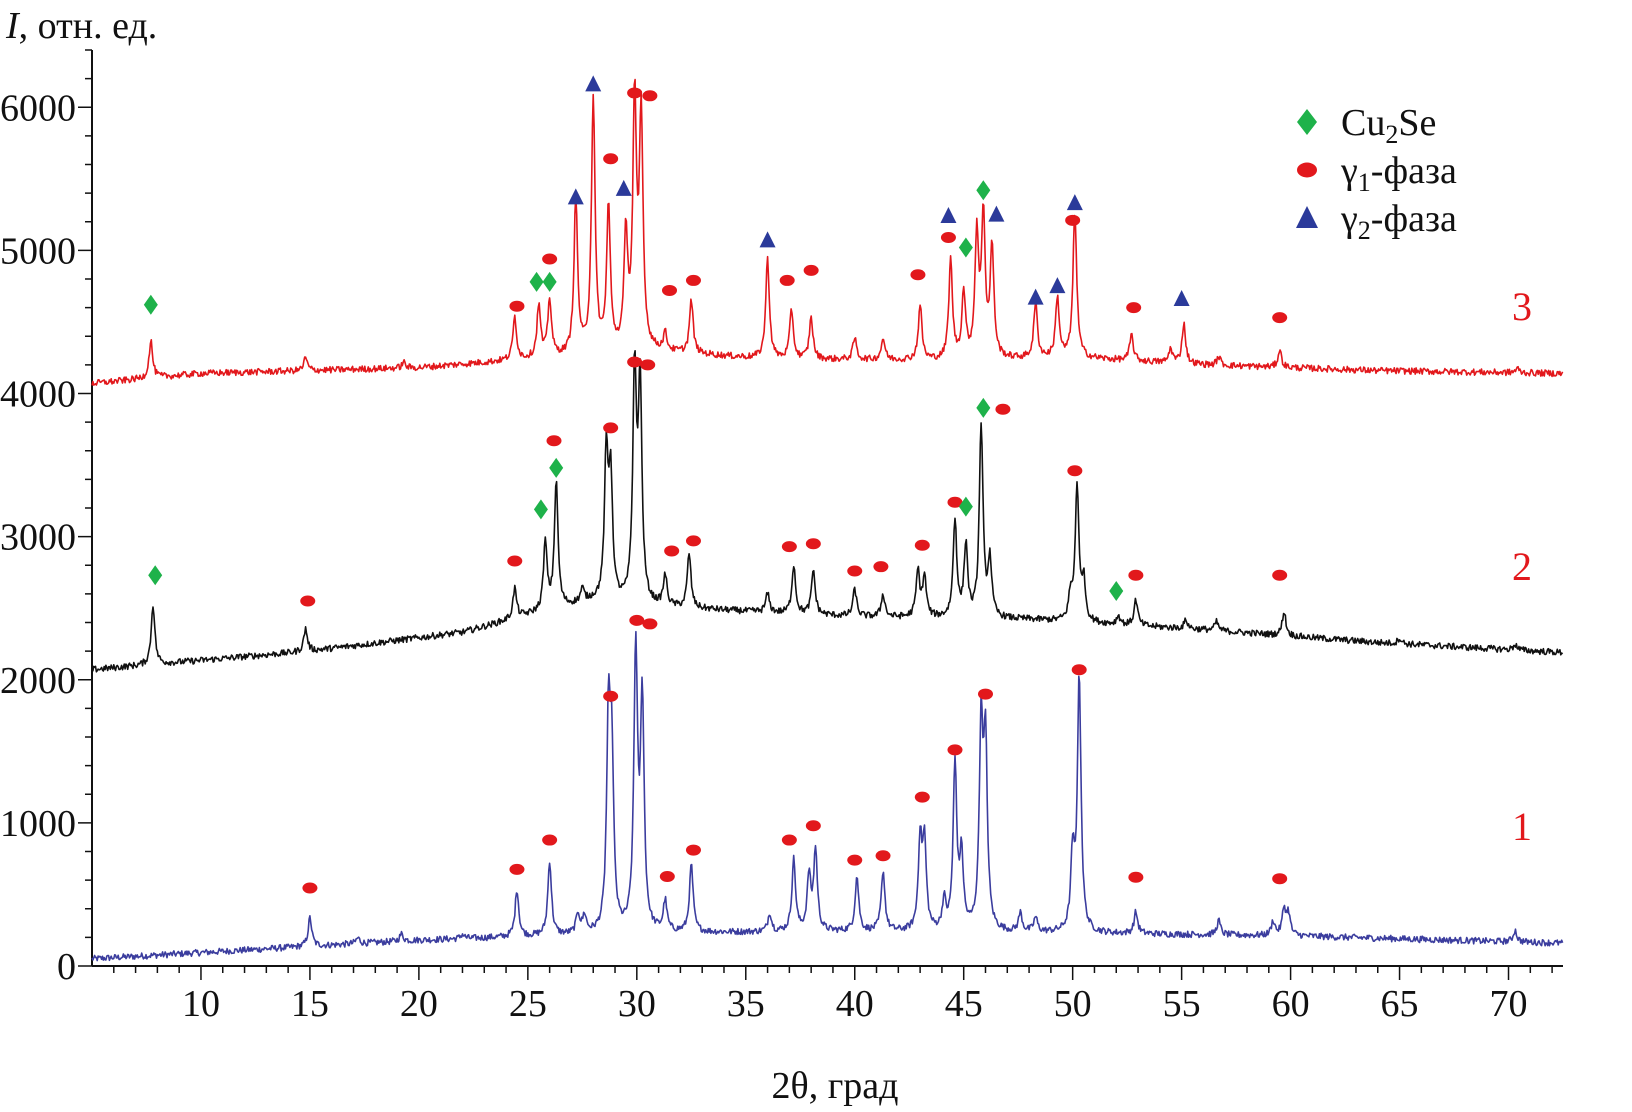 This screenshot has width=1632, height=1112. What do you see at coordinates (835, 1086) in the screenshot?
I see `x-axis-title: 2θ, град` at bounding box center [835, 1086].